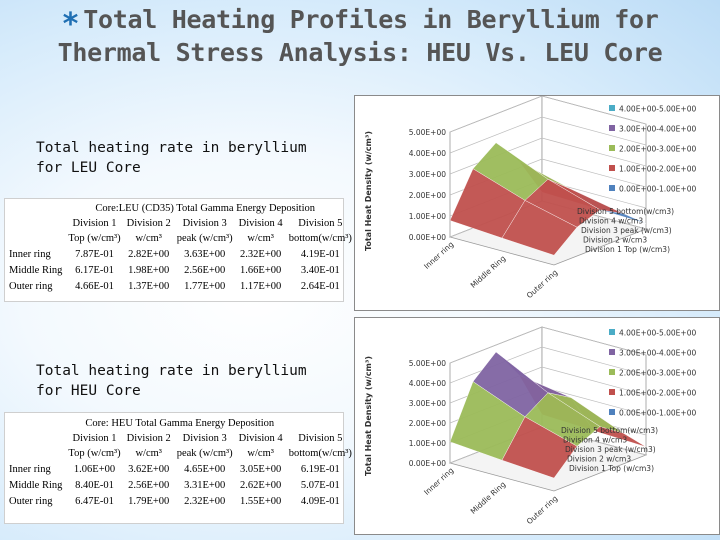 The width and height of the screenshot is (720, 540). I want to click on heu-header-div5: Division 5, so click(320, 438).